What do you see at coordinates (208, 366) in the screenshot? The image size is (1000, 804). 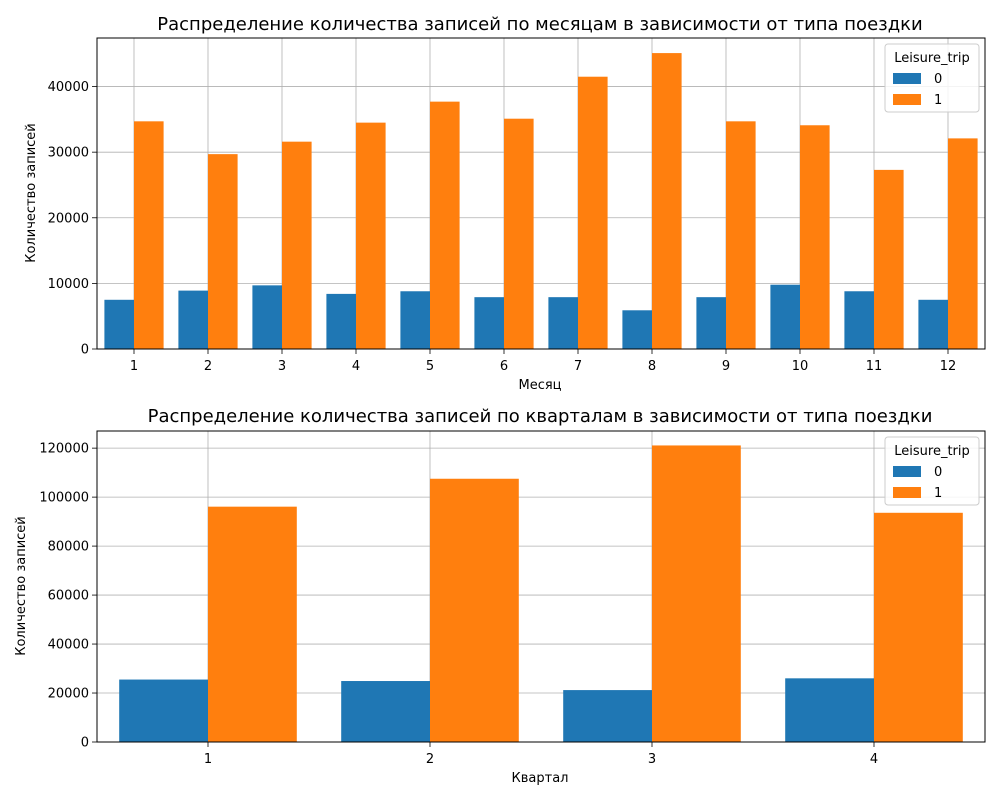 I see `monthly-x-tick-label: 2` at bounding box center [208, 366].